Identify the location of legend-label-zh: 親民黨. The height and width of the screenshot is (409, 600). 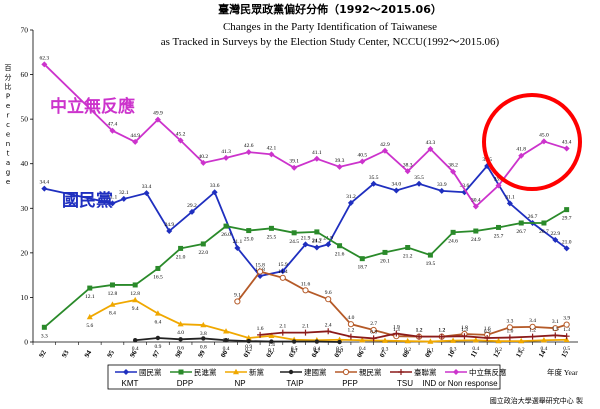
(370, 372).